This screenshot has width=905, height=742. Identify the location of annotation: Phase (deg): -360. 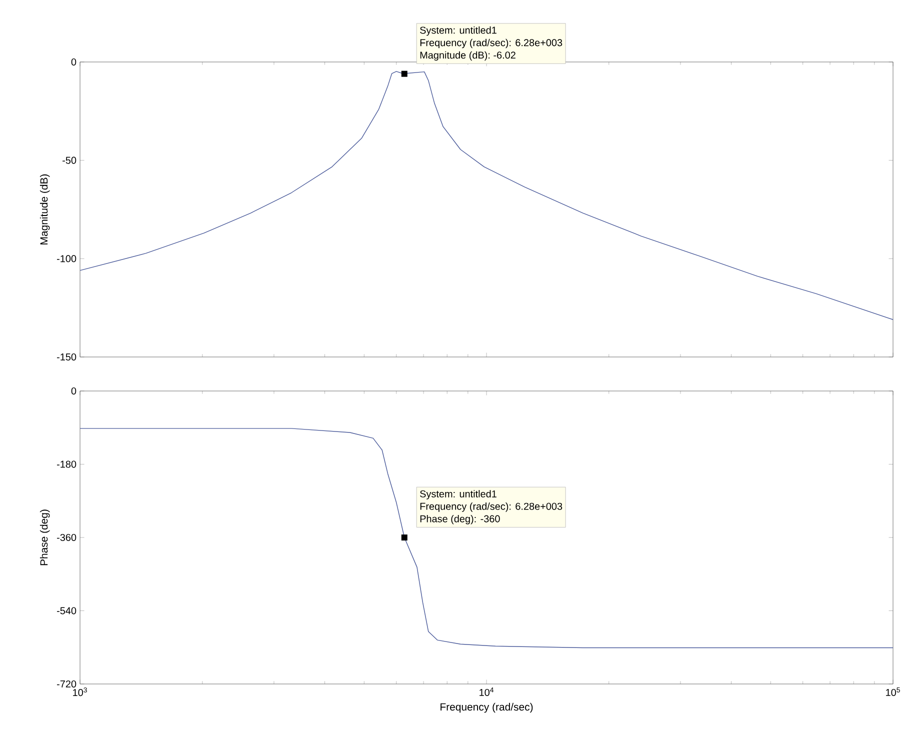
(460, 519).